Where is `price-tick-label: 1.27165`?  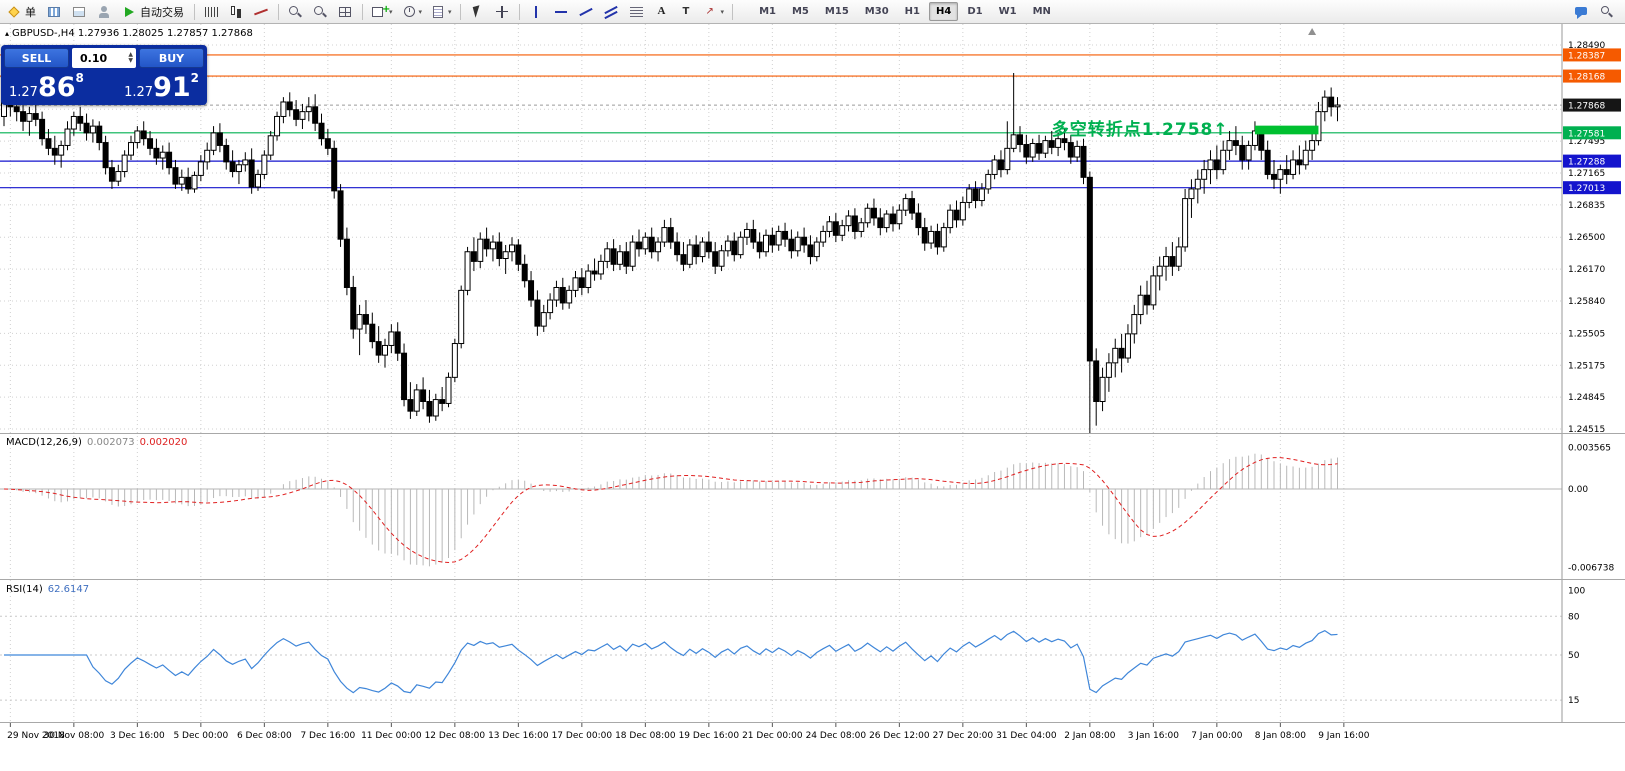 price-tick-label: 1.27165 is located at coordinates (1586, 174).